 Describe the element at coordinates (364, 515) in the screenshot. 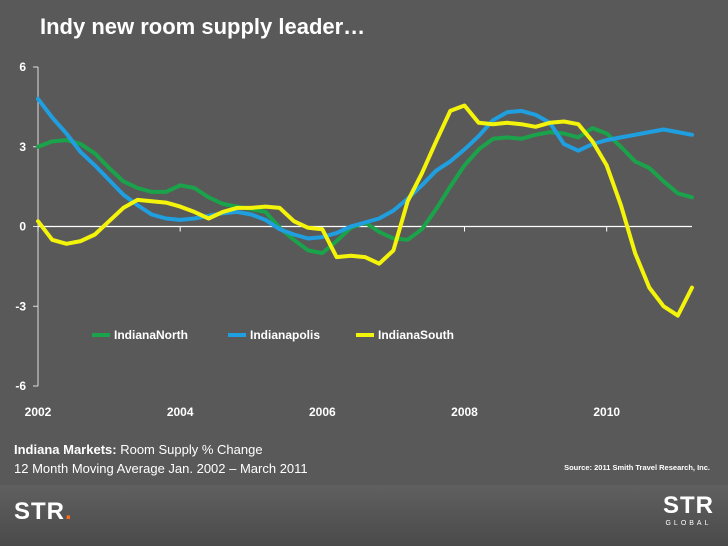

I see `footer-bar` at that location.